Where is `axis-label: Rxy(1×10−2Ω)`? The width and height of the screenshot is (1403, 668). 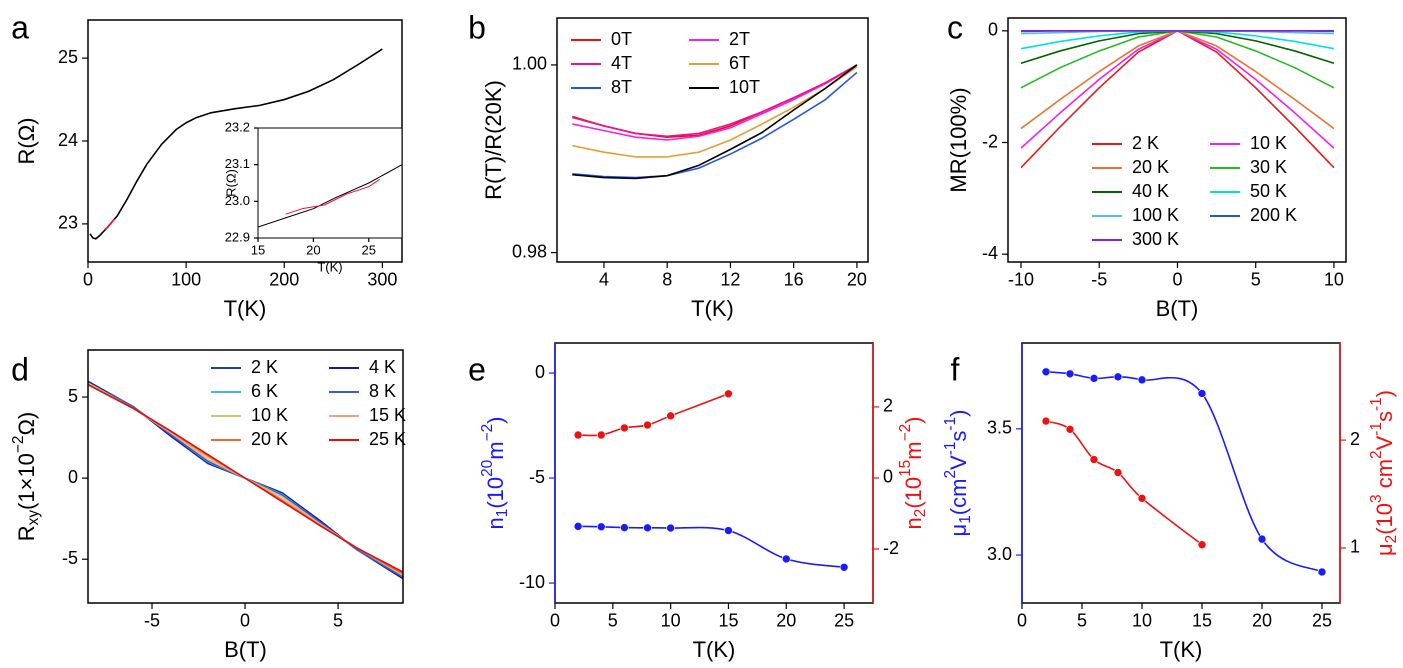 axis-label: Rxy(1×10−2Ω) is located at coordinates (26, 477).